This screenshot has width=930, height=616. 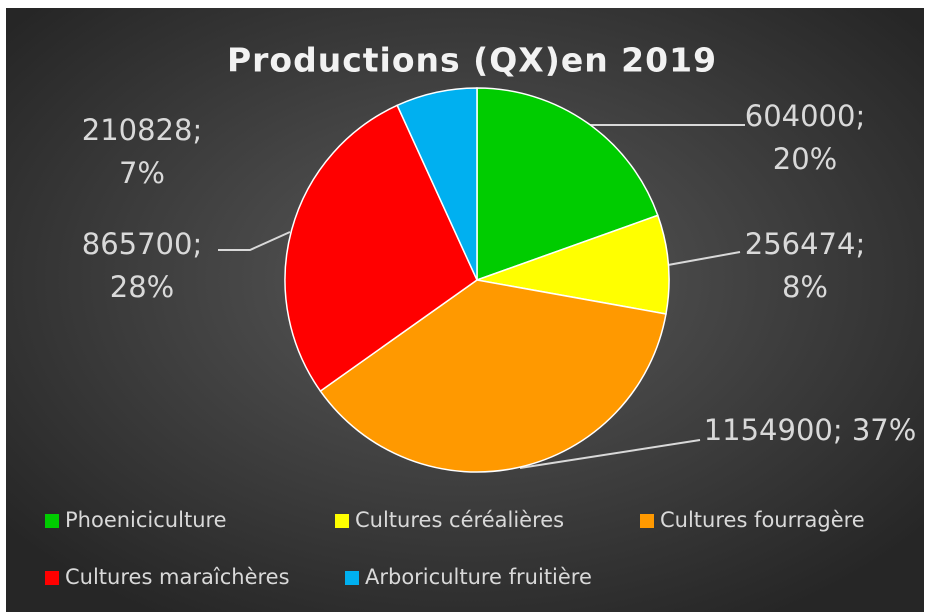 What do you see at coordinates (142, 130) in the screenshot?
I see `data-label: 210828;` at bounding box center [142, 130].